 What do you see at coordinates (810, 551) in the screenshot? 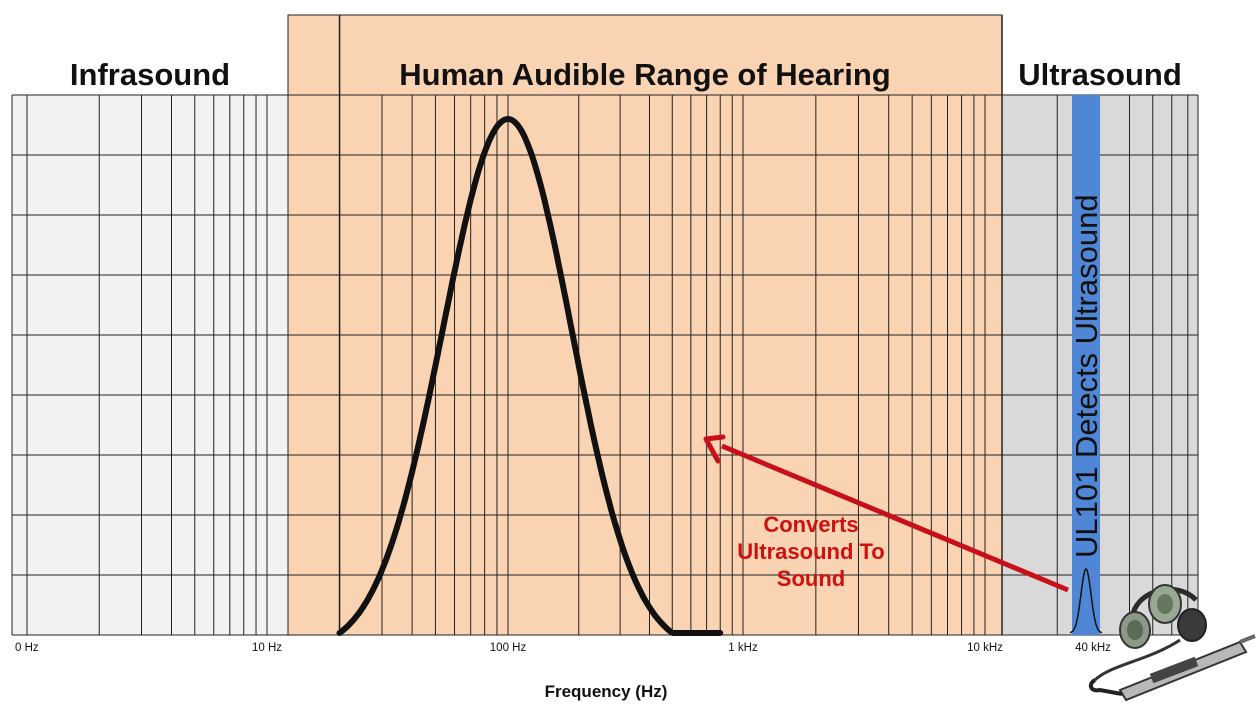
I see `annotation-line-2: Ultrasound To` at bounding box center [810, 551].